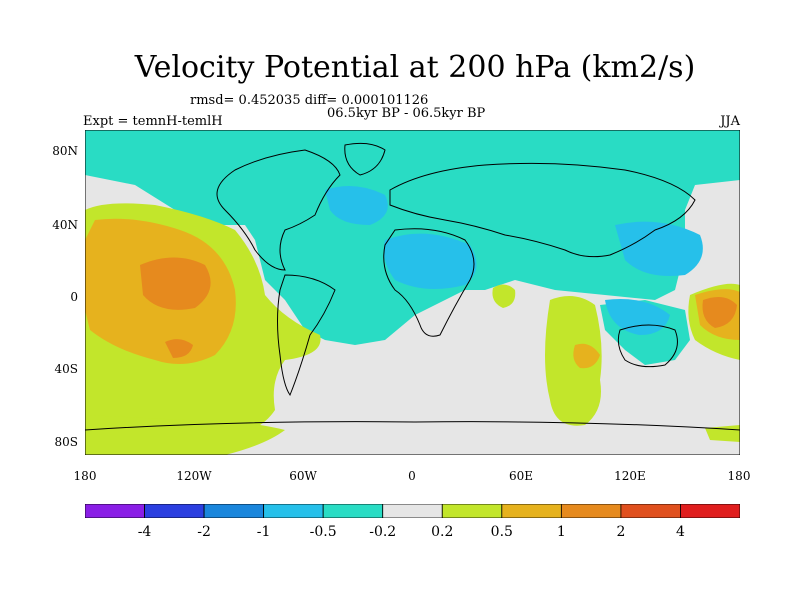 The height and width of the screenshot is (600, 800). What do you see at coordinates (303, 476) in the screenshot?
I see `lon-tick-60w: 60W` at bounding box center [303, 476].